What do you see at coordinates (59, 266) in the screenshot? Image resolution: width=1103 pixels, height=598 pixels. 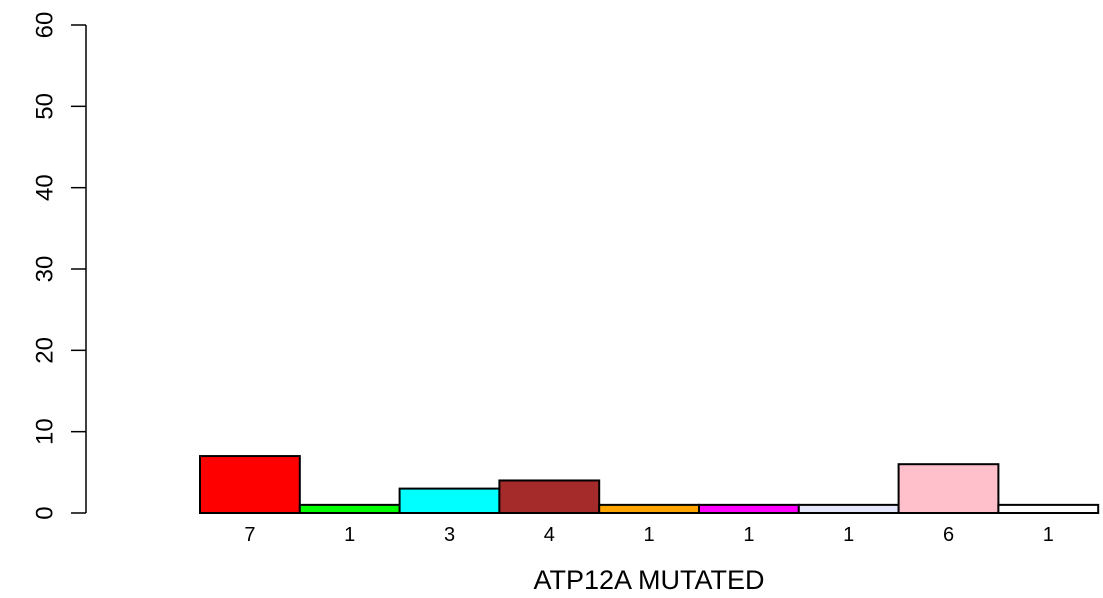 I see `y-axis: 0 10 20 30 40 50 60` at bounding box center [59, 266].